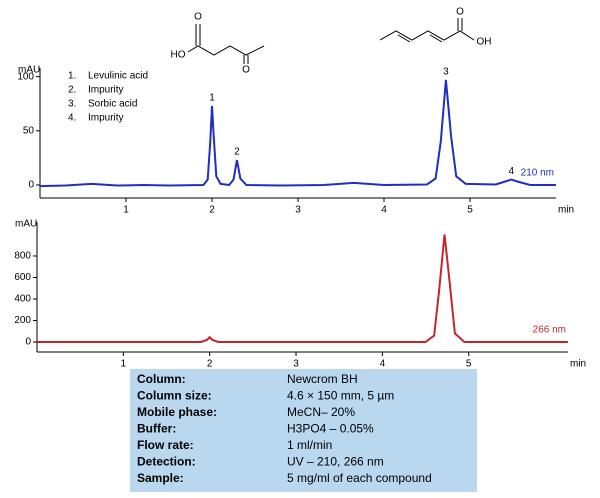 Image resolution: width=600 pixels, height=498 pixels. Describe the element at coordinates (72, 76) in the screenshot. I see `peak-number: 1.` at that location.